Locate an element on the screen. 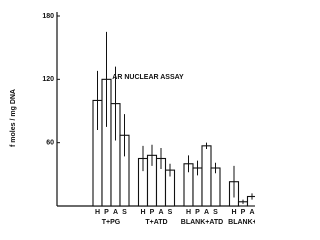 The image size is (320, 240). chart-title: AR NUCLEAR ASSAY is located at coordinates (148, 77).